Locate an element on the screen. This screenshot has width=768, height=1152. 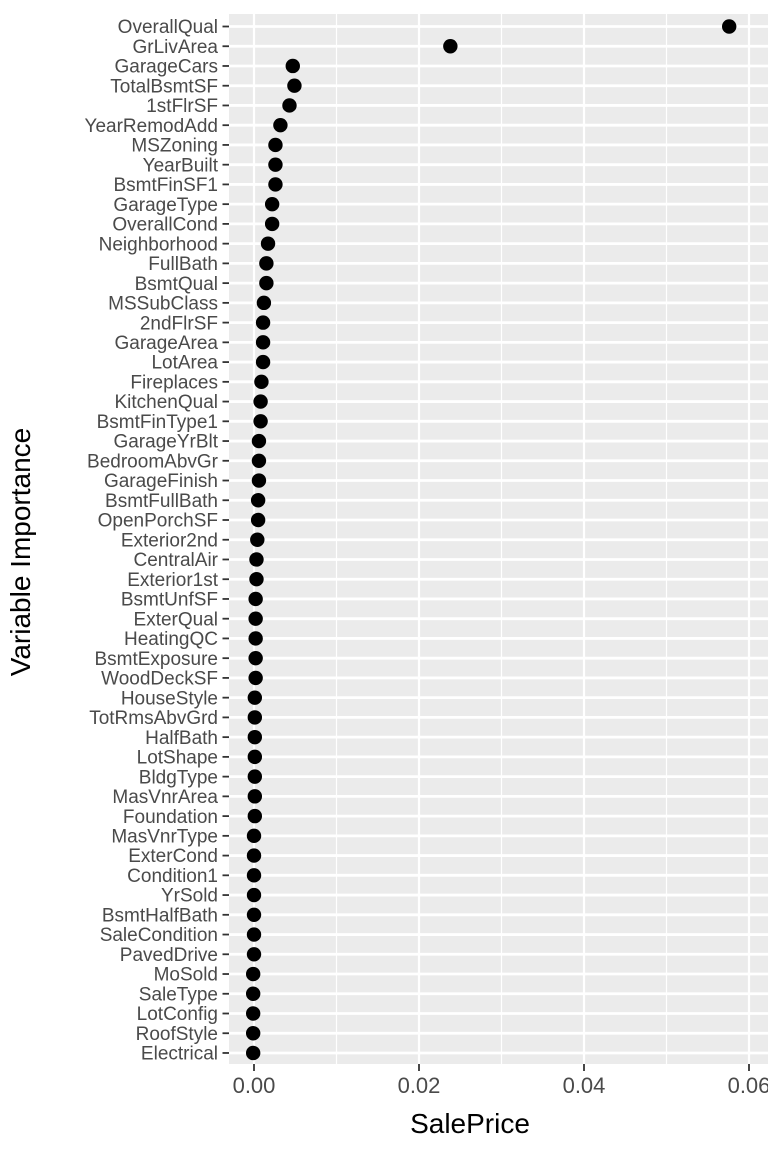
y-tick-label: BsmtExposure is located at coordinates (156, 659).